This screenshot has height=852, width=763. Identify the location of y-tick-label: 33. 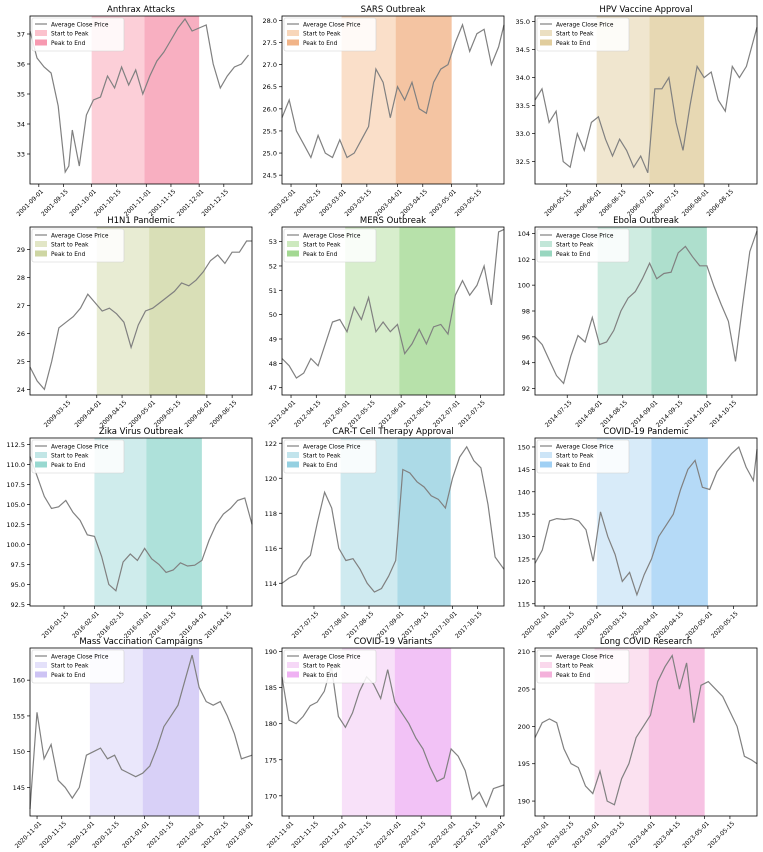
(21, 155).